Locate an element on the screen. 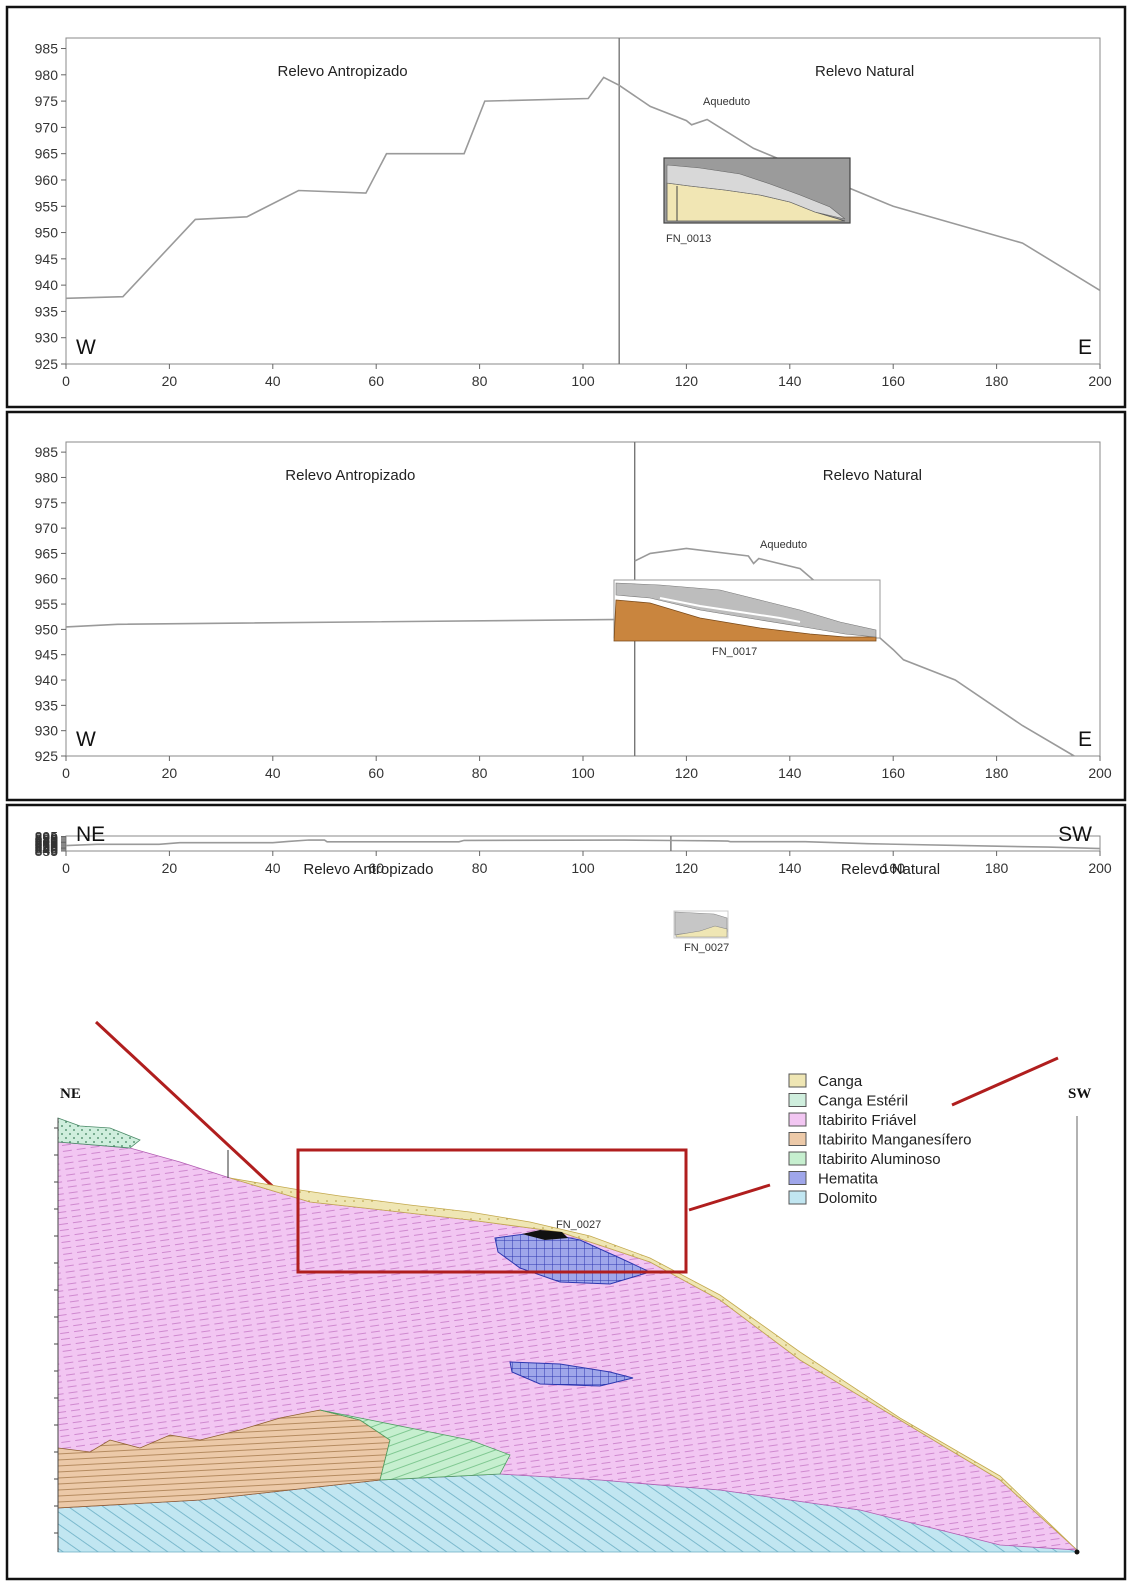 This screenshot has height=1591, width=1132. y-tick-label: 875 is located at coordinates (47, 841).